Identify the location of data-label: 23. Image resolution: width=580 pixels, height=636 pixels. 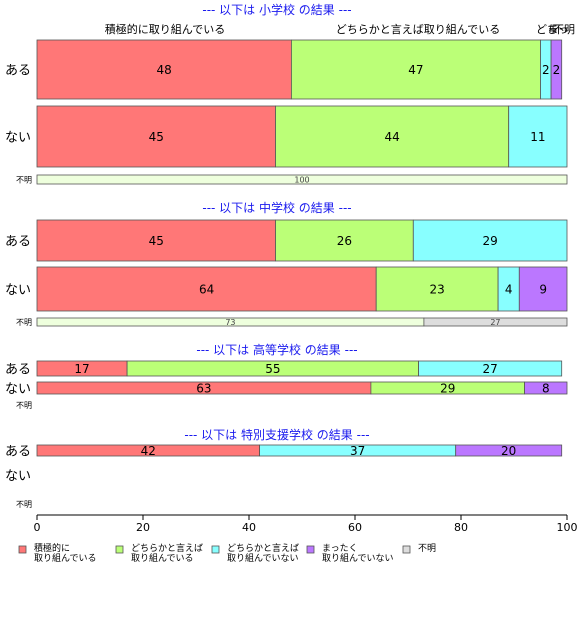
(437, 290).